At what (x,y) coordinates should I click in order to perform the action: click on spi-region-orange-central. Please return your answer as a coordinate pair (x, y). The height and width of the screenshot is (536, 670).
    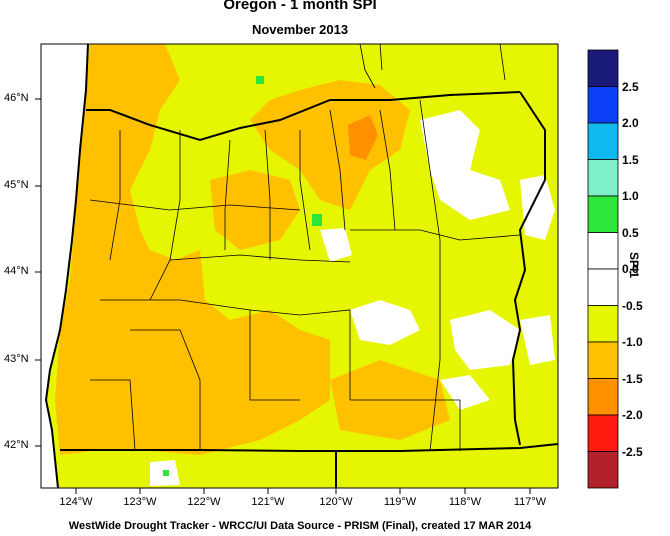
    Looking at the image, I should click on (255, 210).